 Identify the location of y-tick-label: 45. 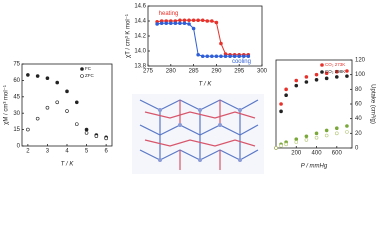
(16, 97).